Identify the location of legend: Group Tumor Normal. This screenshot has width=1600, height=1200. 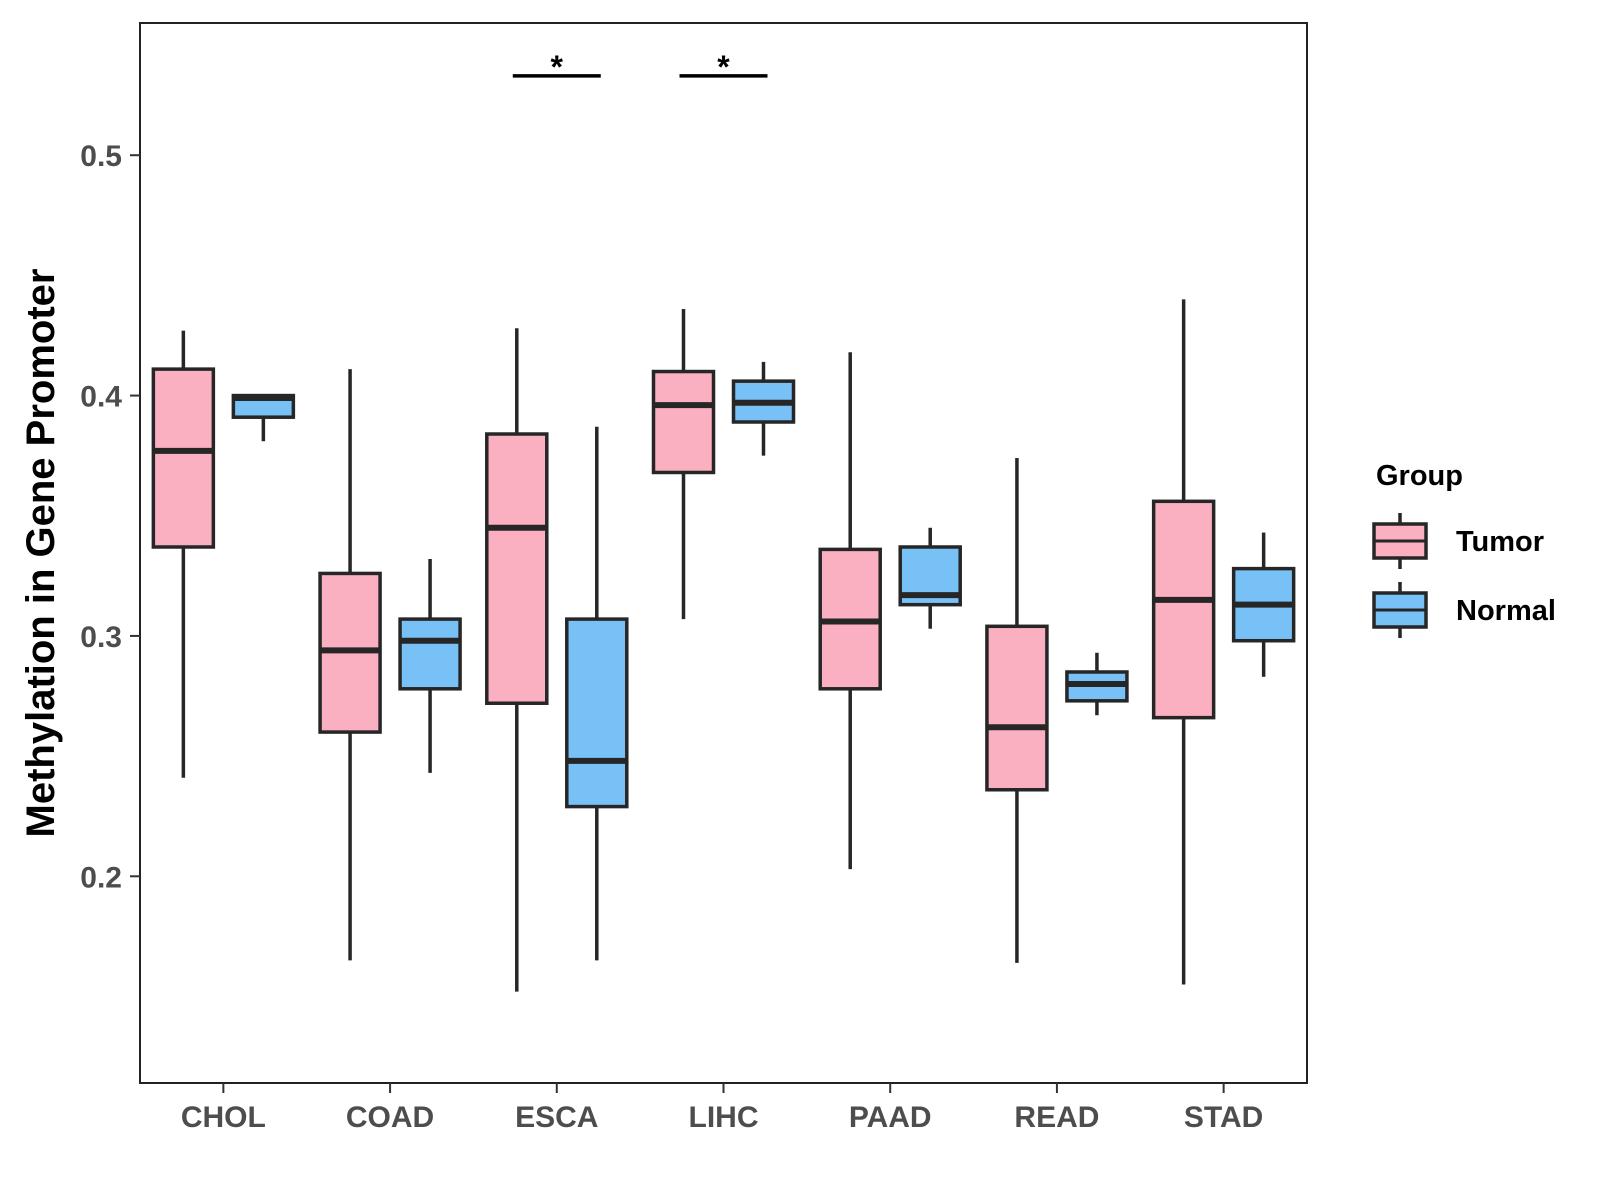
(1464, 549).